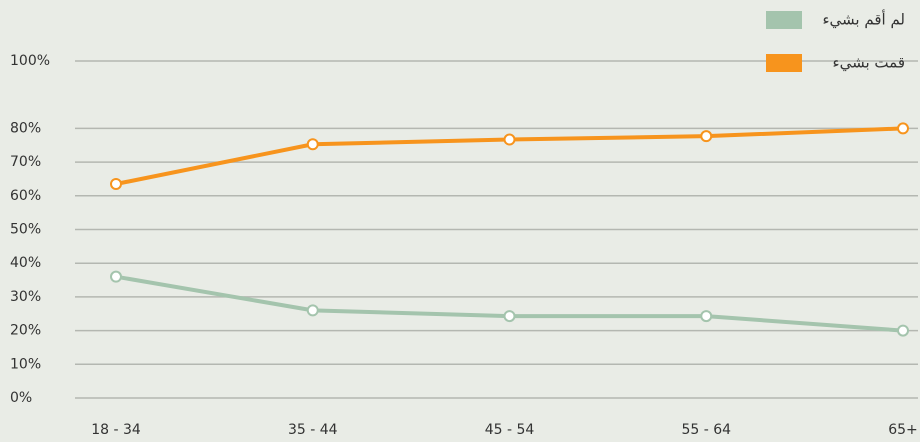 This screenshot has width=920, height=442. I want to click on x-tick-label: 45 - 54, so click(510, 430).